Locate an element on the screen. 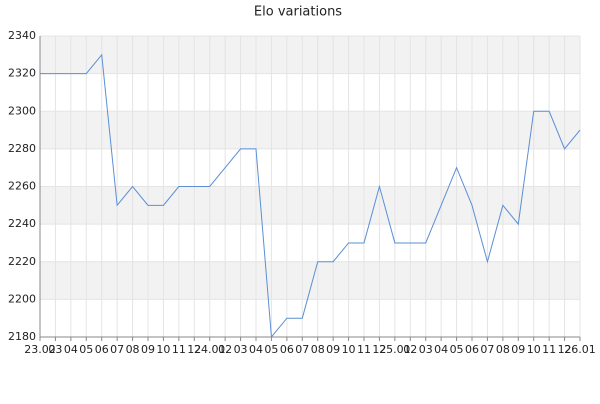  y-tick-label: 2180 is located at coordinates (22, 336).